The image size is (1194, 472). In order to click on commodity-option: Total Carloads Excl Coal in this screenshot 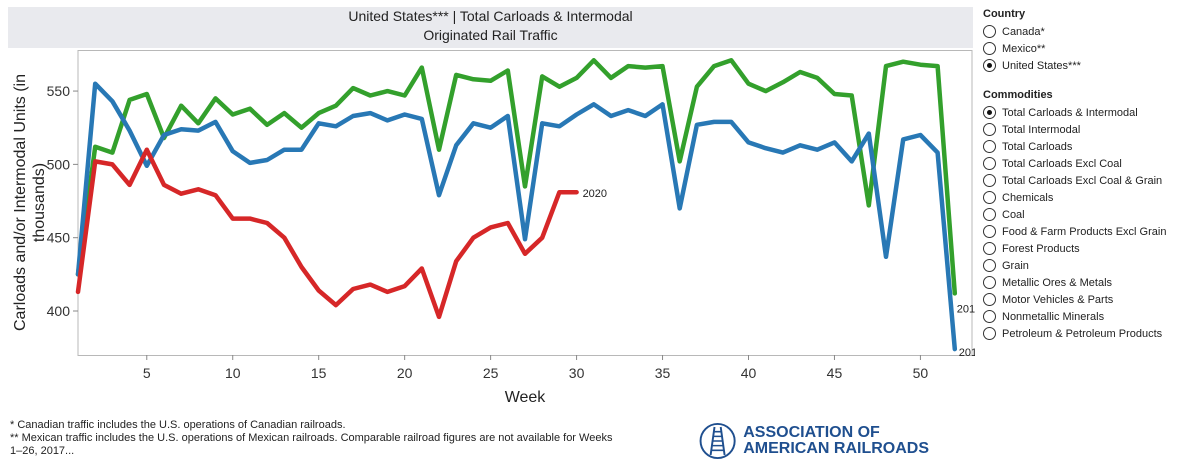, I will do `click(1085, 163)`.